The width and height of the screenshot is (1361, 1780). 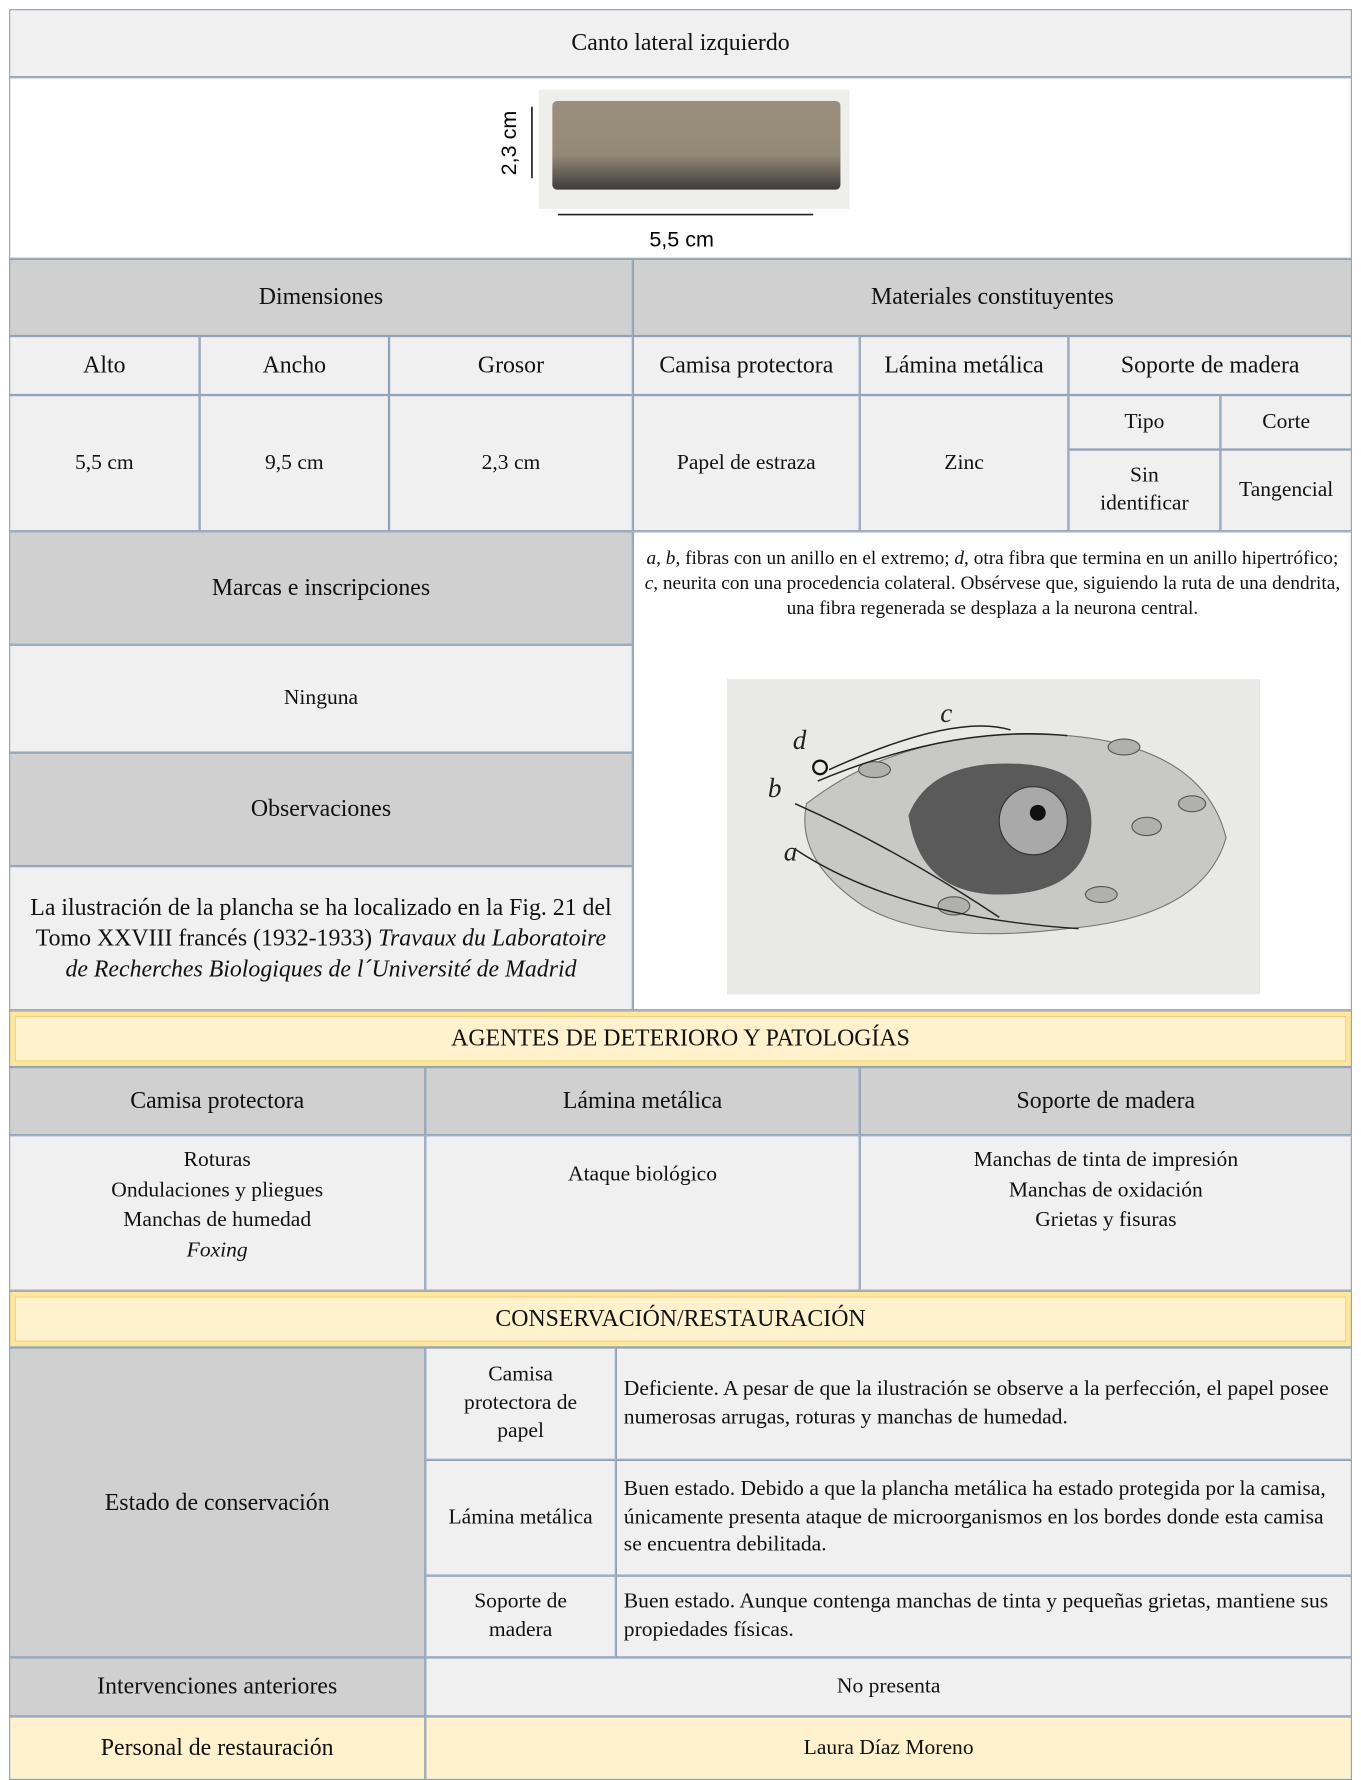 I want to click on value: Tangencial, so click(x=1286, y=490).